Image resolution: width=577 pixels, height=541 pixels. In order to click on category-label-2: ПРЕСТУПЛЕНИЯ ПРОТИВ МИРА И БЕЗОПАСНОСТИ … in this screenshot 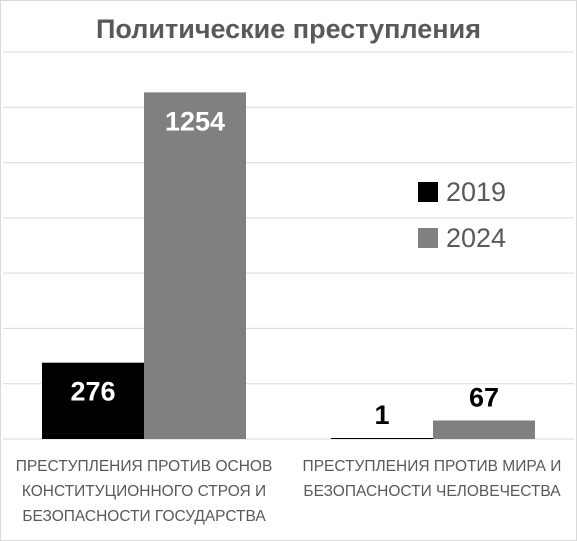, I will do `click(432, 479)`.